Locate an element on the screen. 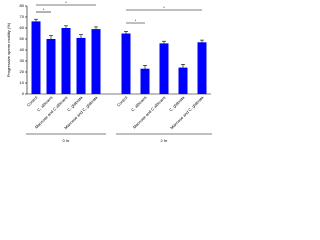 This screenshot has width=320, height=240. y-tick-label: 10 is located at coordinates (22, 82).